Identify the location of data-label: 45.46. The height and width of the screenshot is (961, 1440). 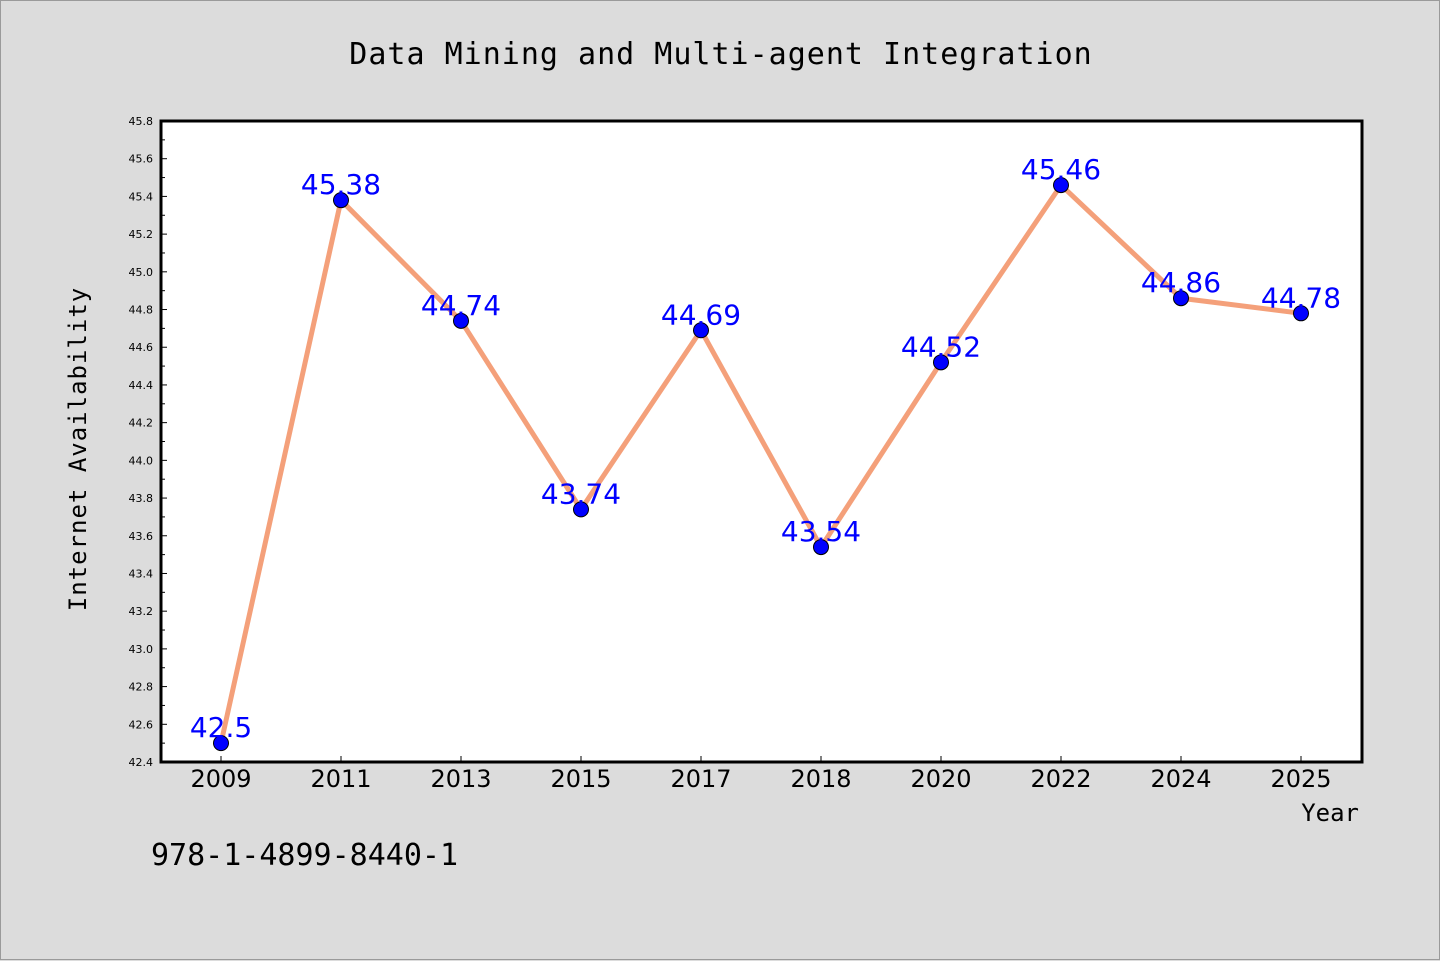
(1061, 169).